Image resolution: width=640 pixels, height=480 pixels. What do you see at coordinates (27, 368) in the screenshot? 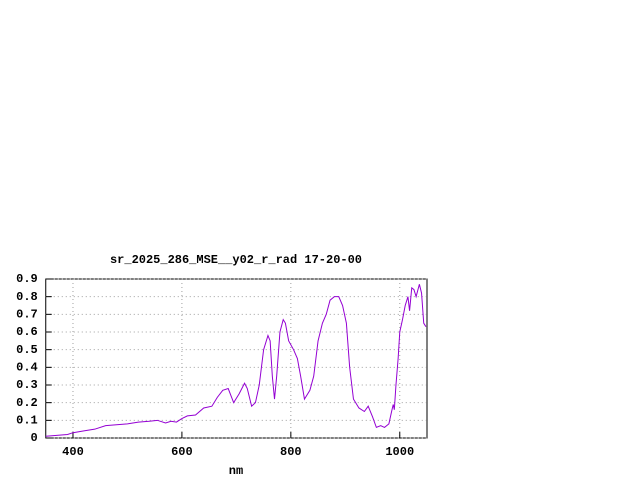
I see `y-tick-label: 0.4` at bounding box center [27, 368].